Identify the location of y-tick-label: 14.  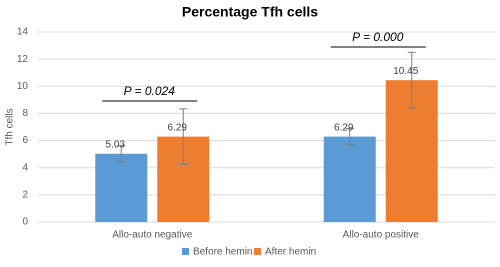
(23, 32).